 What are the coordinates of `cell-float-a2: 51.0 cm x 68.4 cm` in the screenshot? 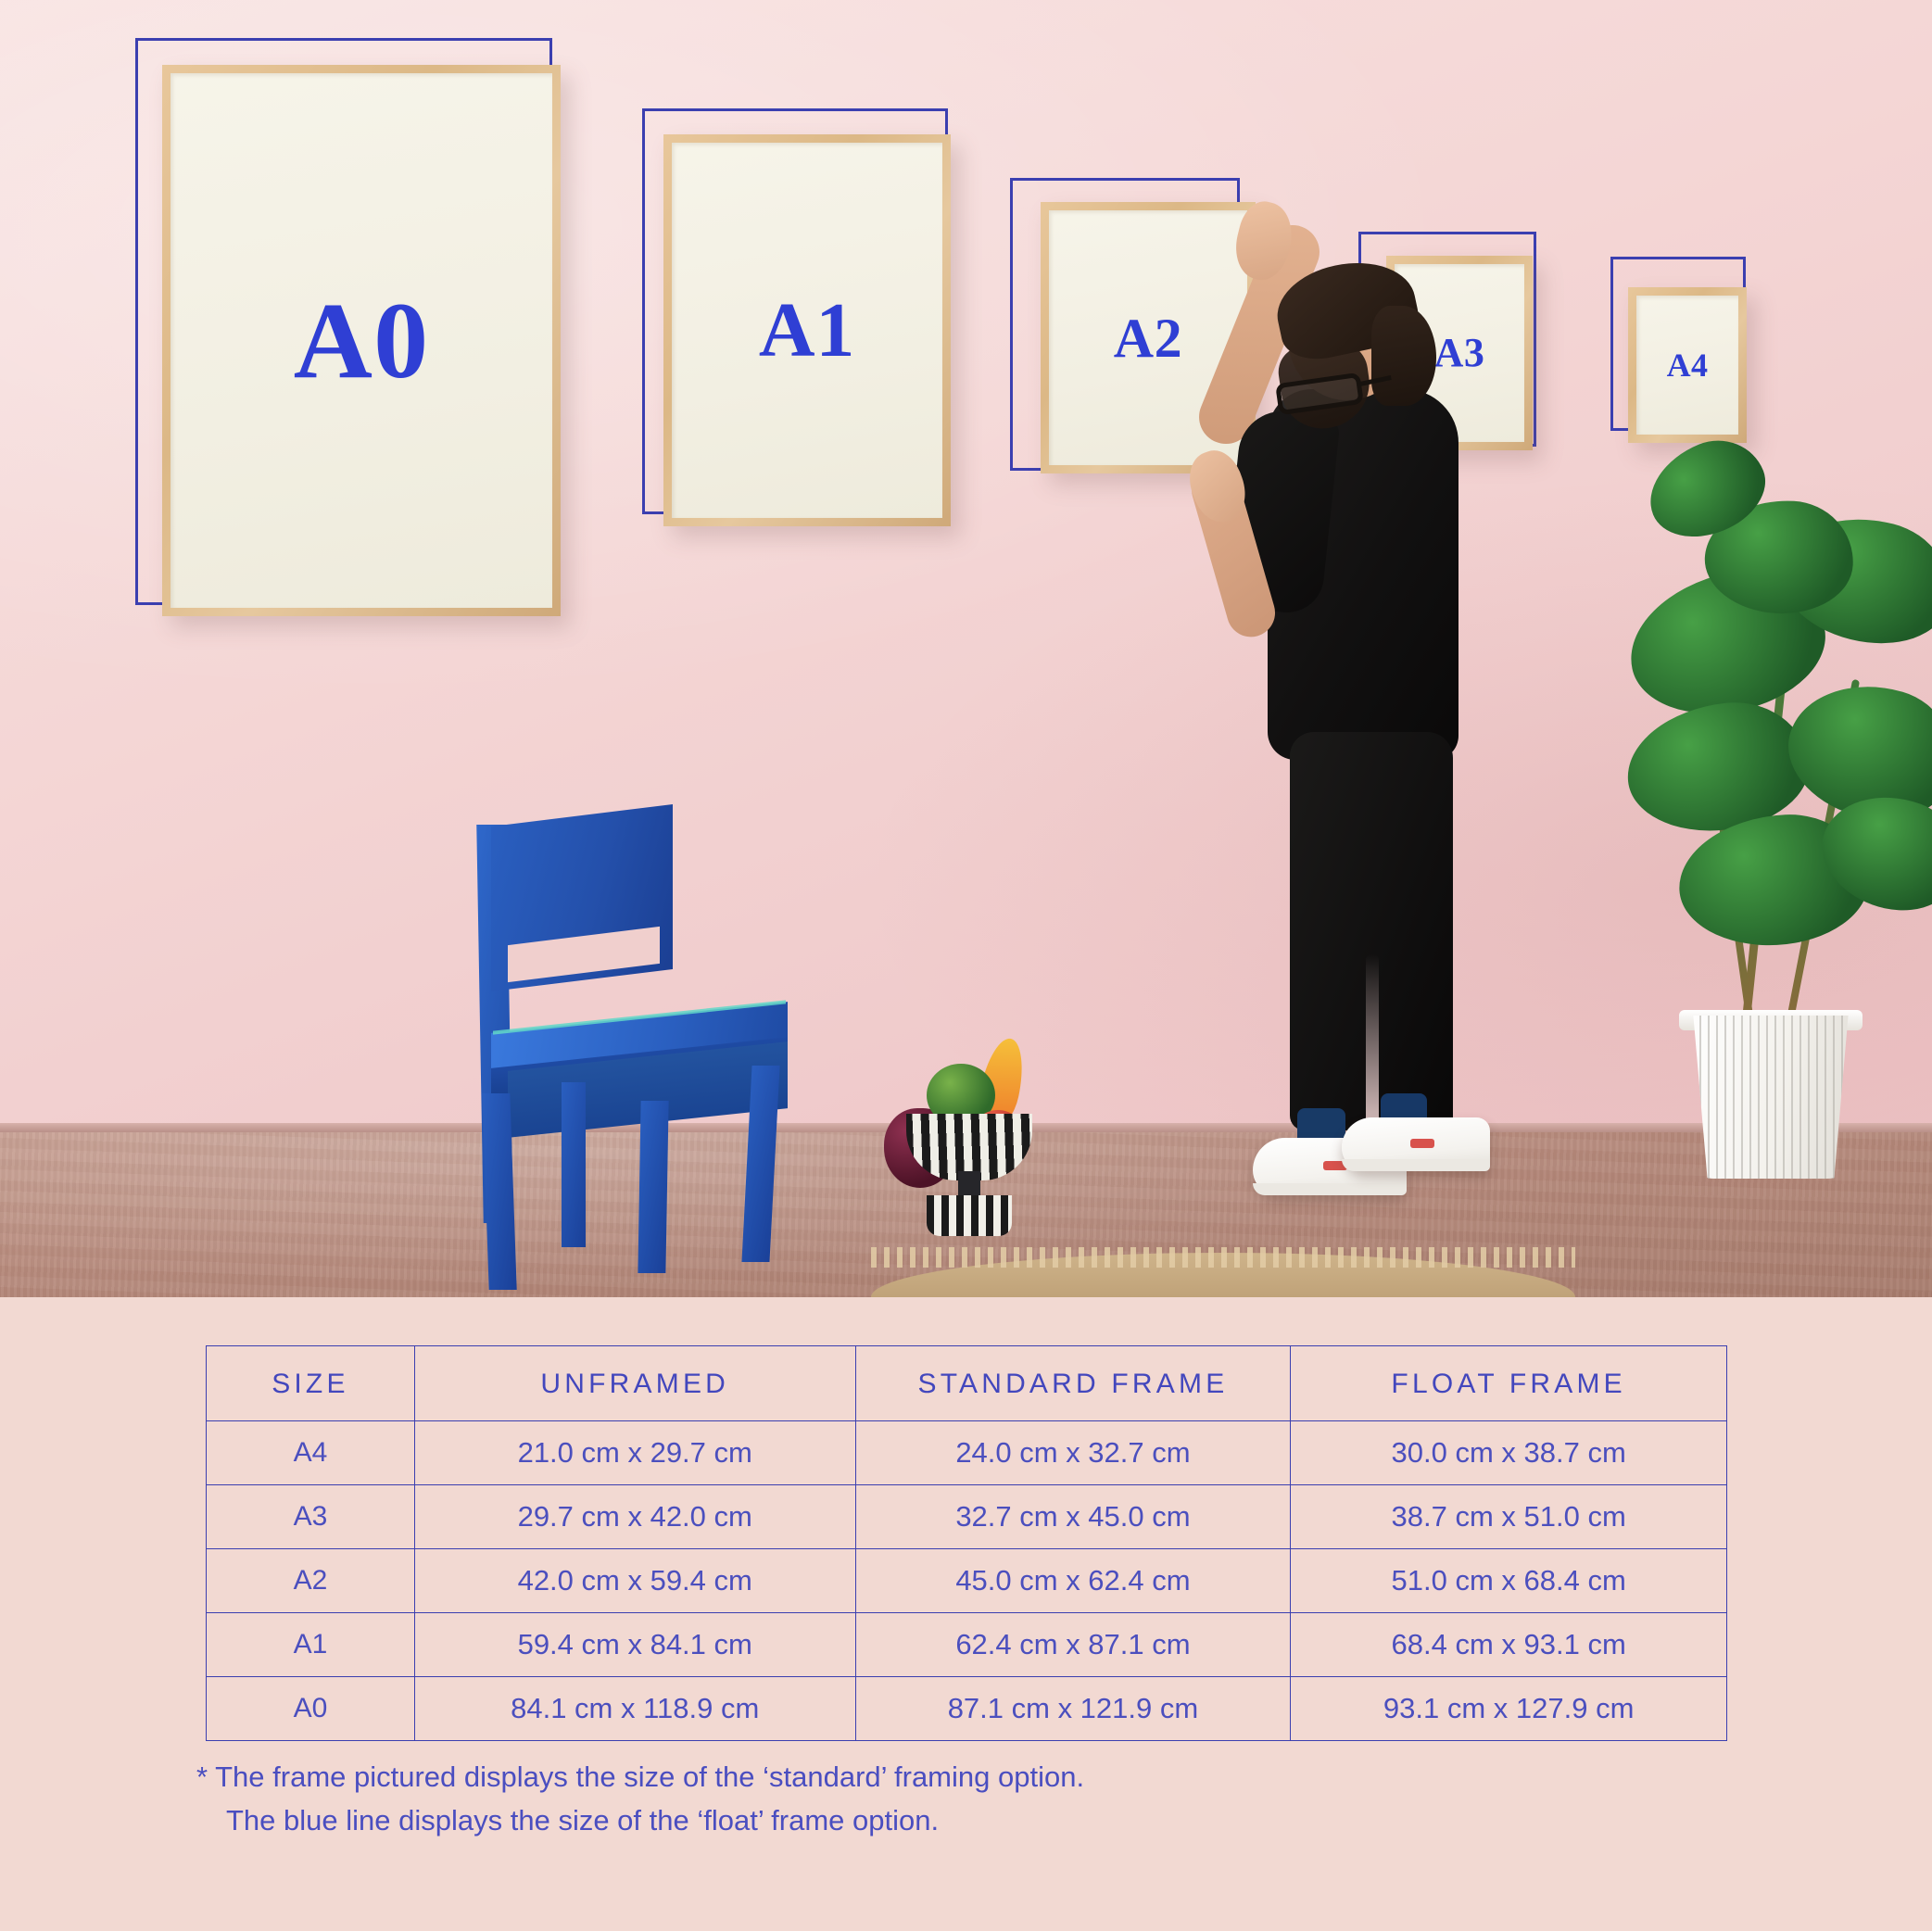 It's located at (1508, 1581).